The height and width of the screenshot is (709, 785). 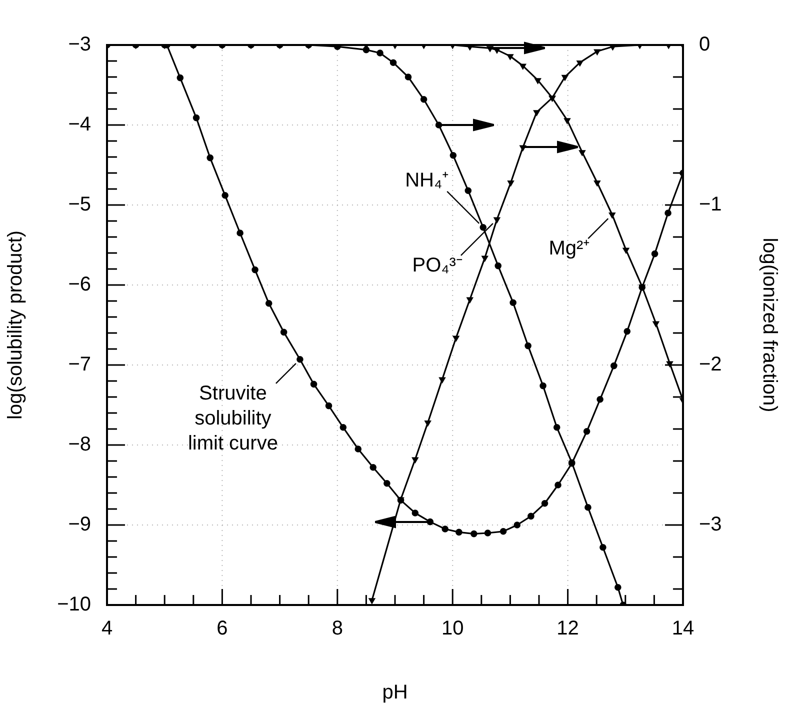 What do you see at coordinates (233, 418) in the screenshot?
I see `legend-label: Struvite solubility limit curve` at bounding box center [233, 418].